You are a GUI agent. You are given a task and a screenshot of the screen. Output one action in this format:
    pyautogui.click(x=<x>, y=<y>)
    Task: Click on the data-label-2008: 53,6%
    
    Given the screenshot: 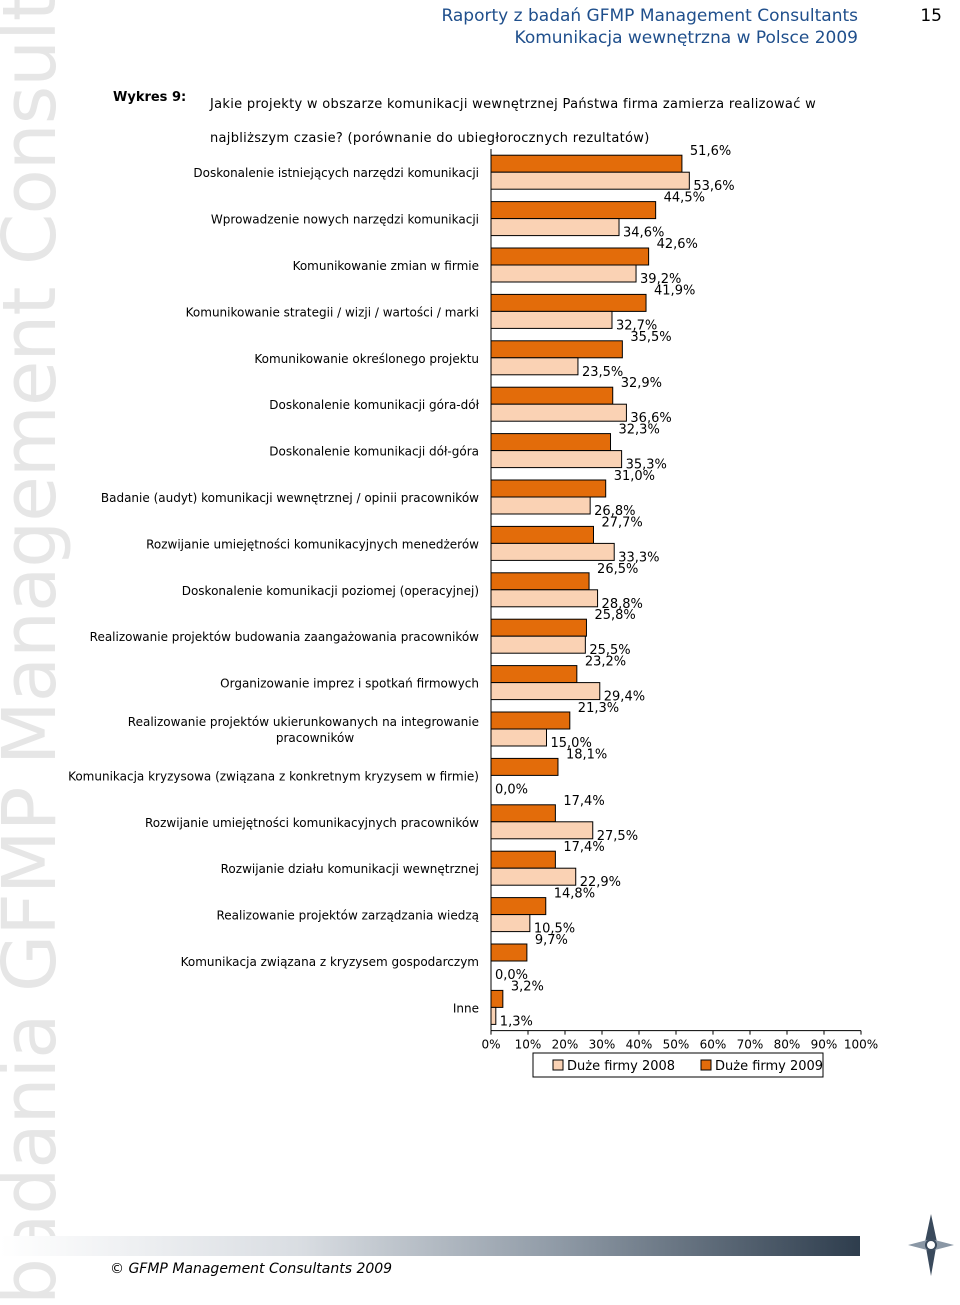 What is the action you would take?
    pyautogui.click(x=713, y=186)
    